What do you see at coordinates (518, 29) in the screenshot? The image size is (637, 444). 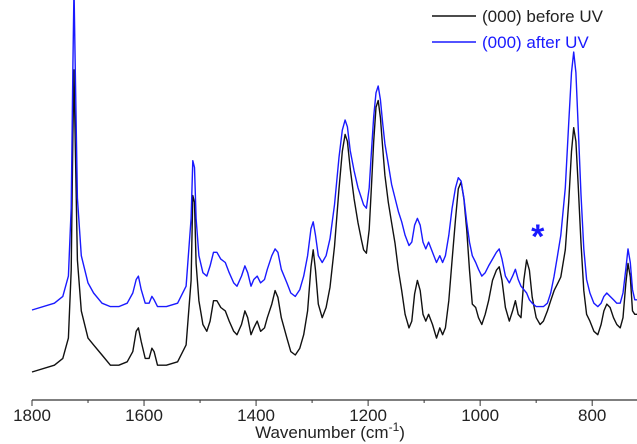 I see `legend: (000) before UV (000) after UV` at bounding box center [518, 29].